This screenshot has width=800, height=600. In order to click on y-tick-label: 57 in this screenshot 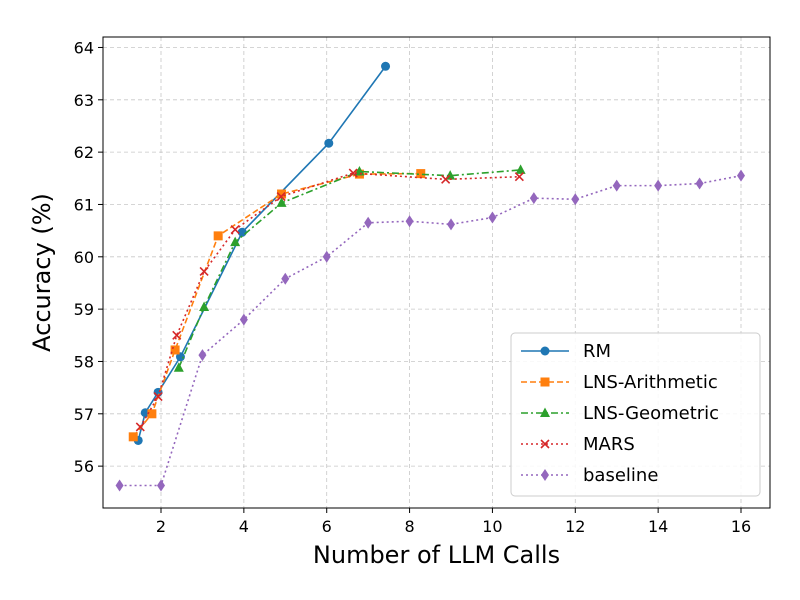, I will do `click(84, 414)`.